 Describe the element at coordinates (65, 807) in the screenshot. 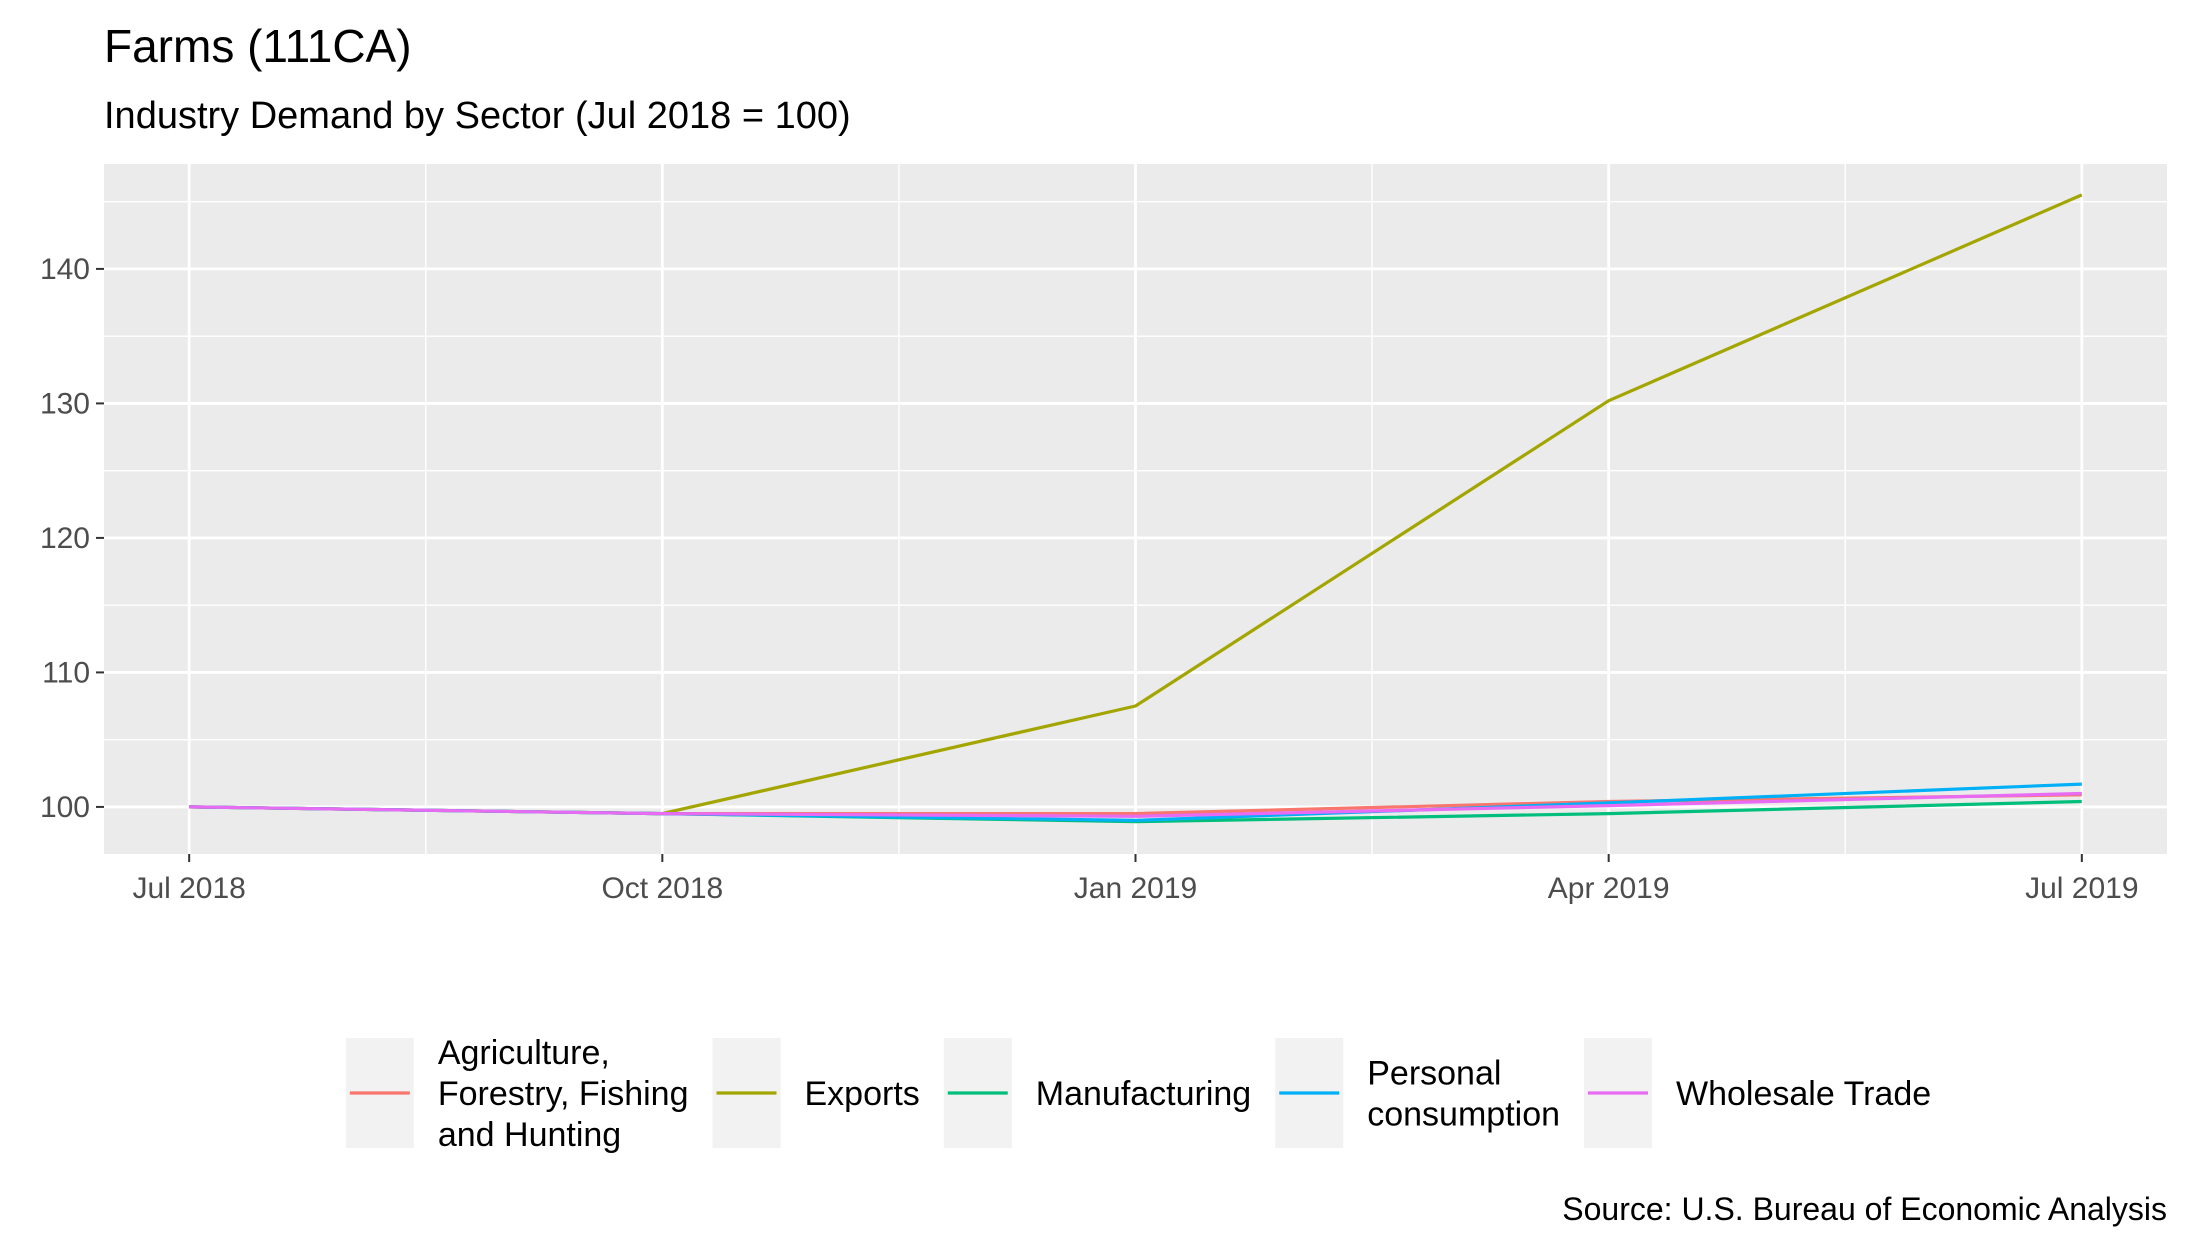

I see `y-tick-label: 100` at that location.